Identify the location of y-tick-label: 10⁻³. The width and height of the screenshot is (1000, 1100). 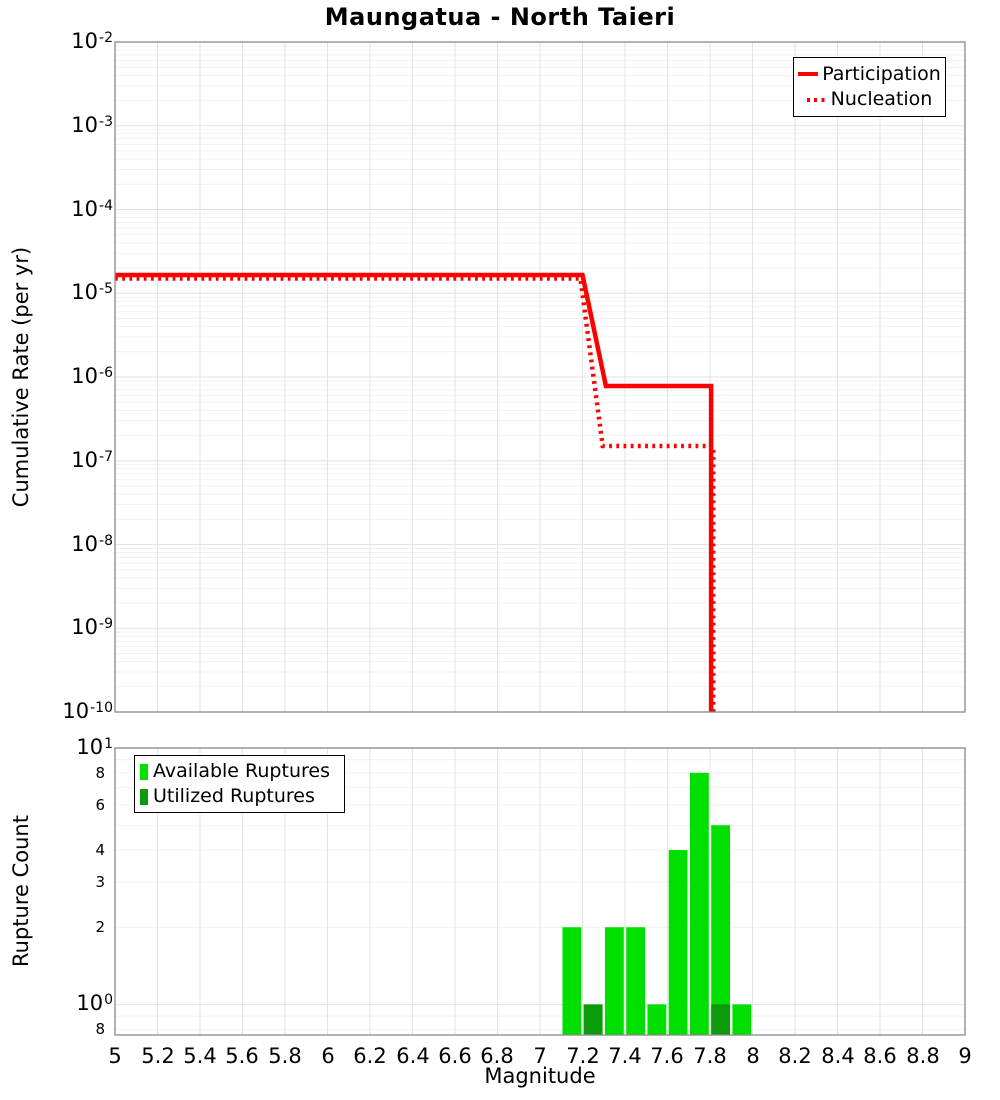
(92, 125).